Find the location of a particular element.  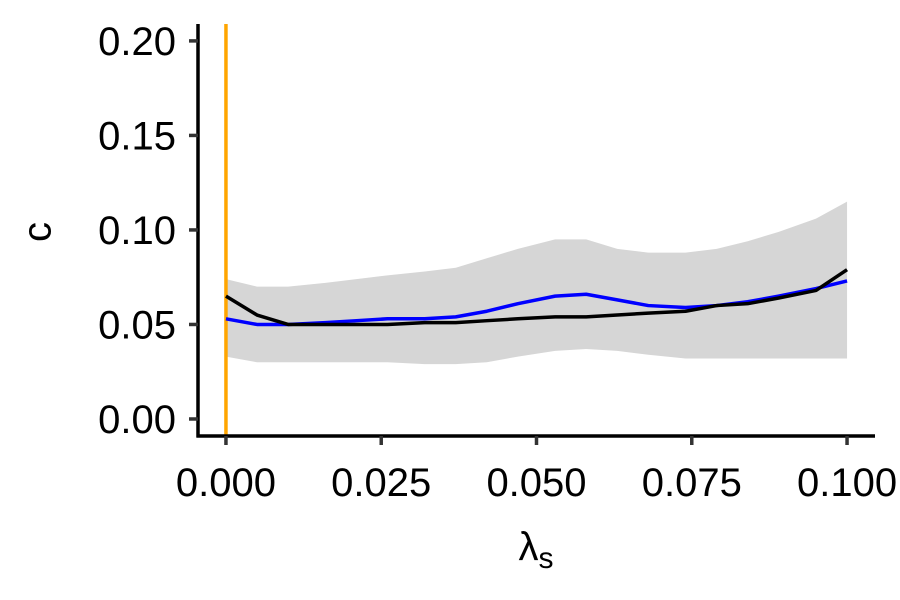

x-tick-label: 0.050 is located at coordinates (536, 483).